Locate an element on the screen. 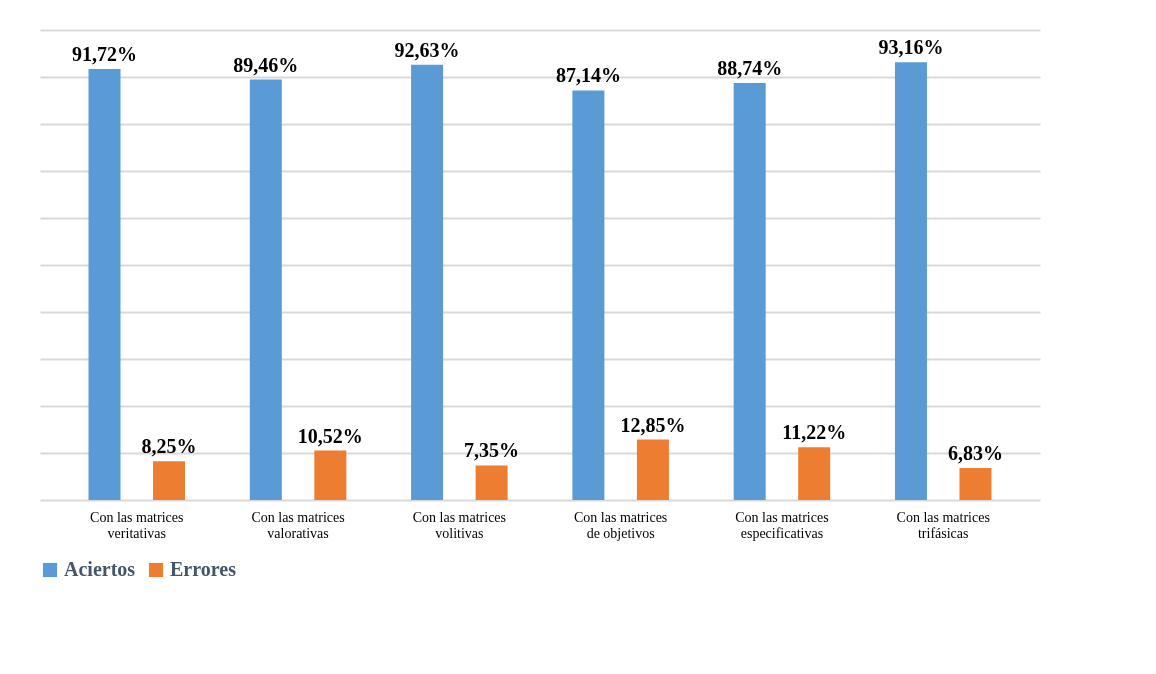 Image resolution: width=1156 pixels, height=674 pixels. data-label: 7,35% is located at coordinates (492, 450).